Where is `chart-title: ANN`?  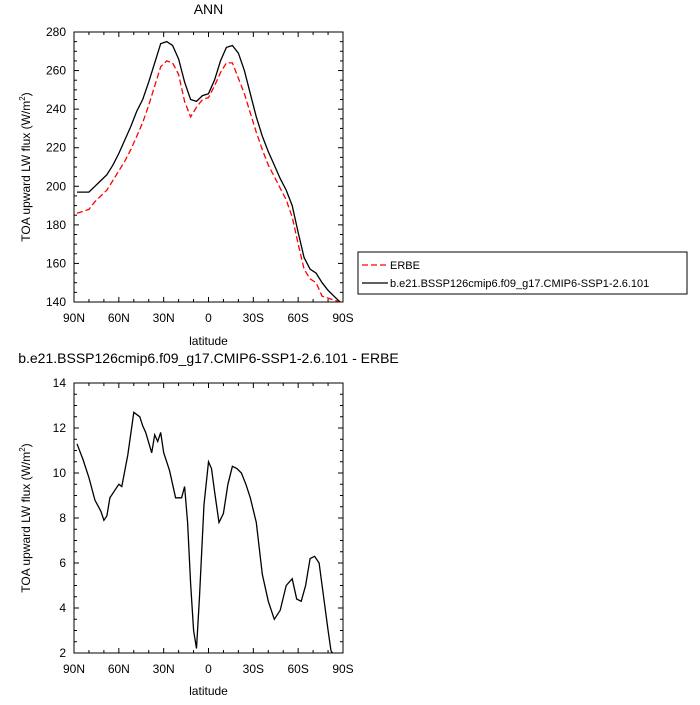 chart-title: ANN is located at coordinates (209, 9).